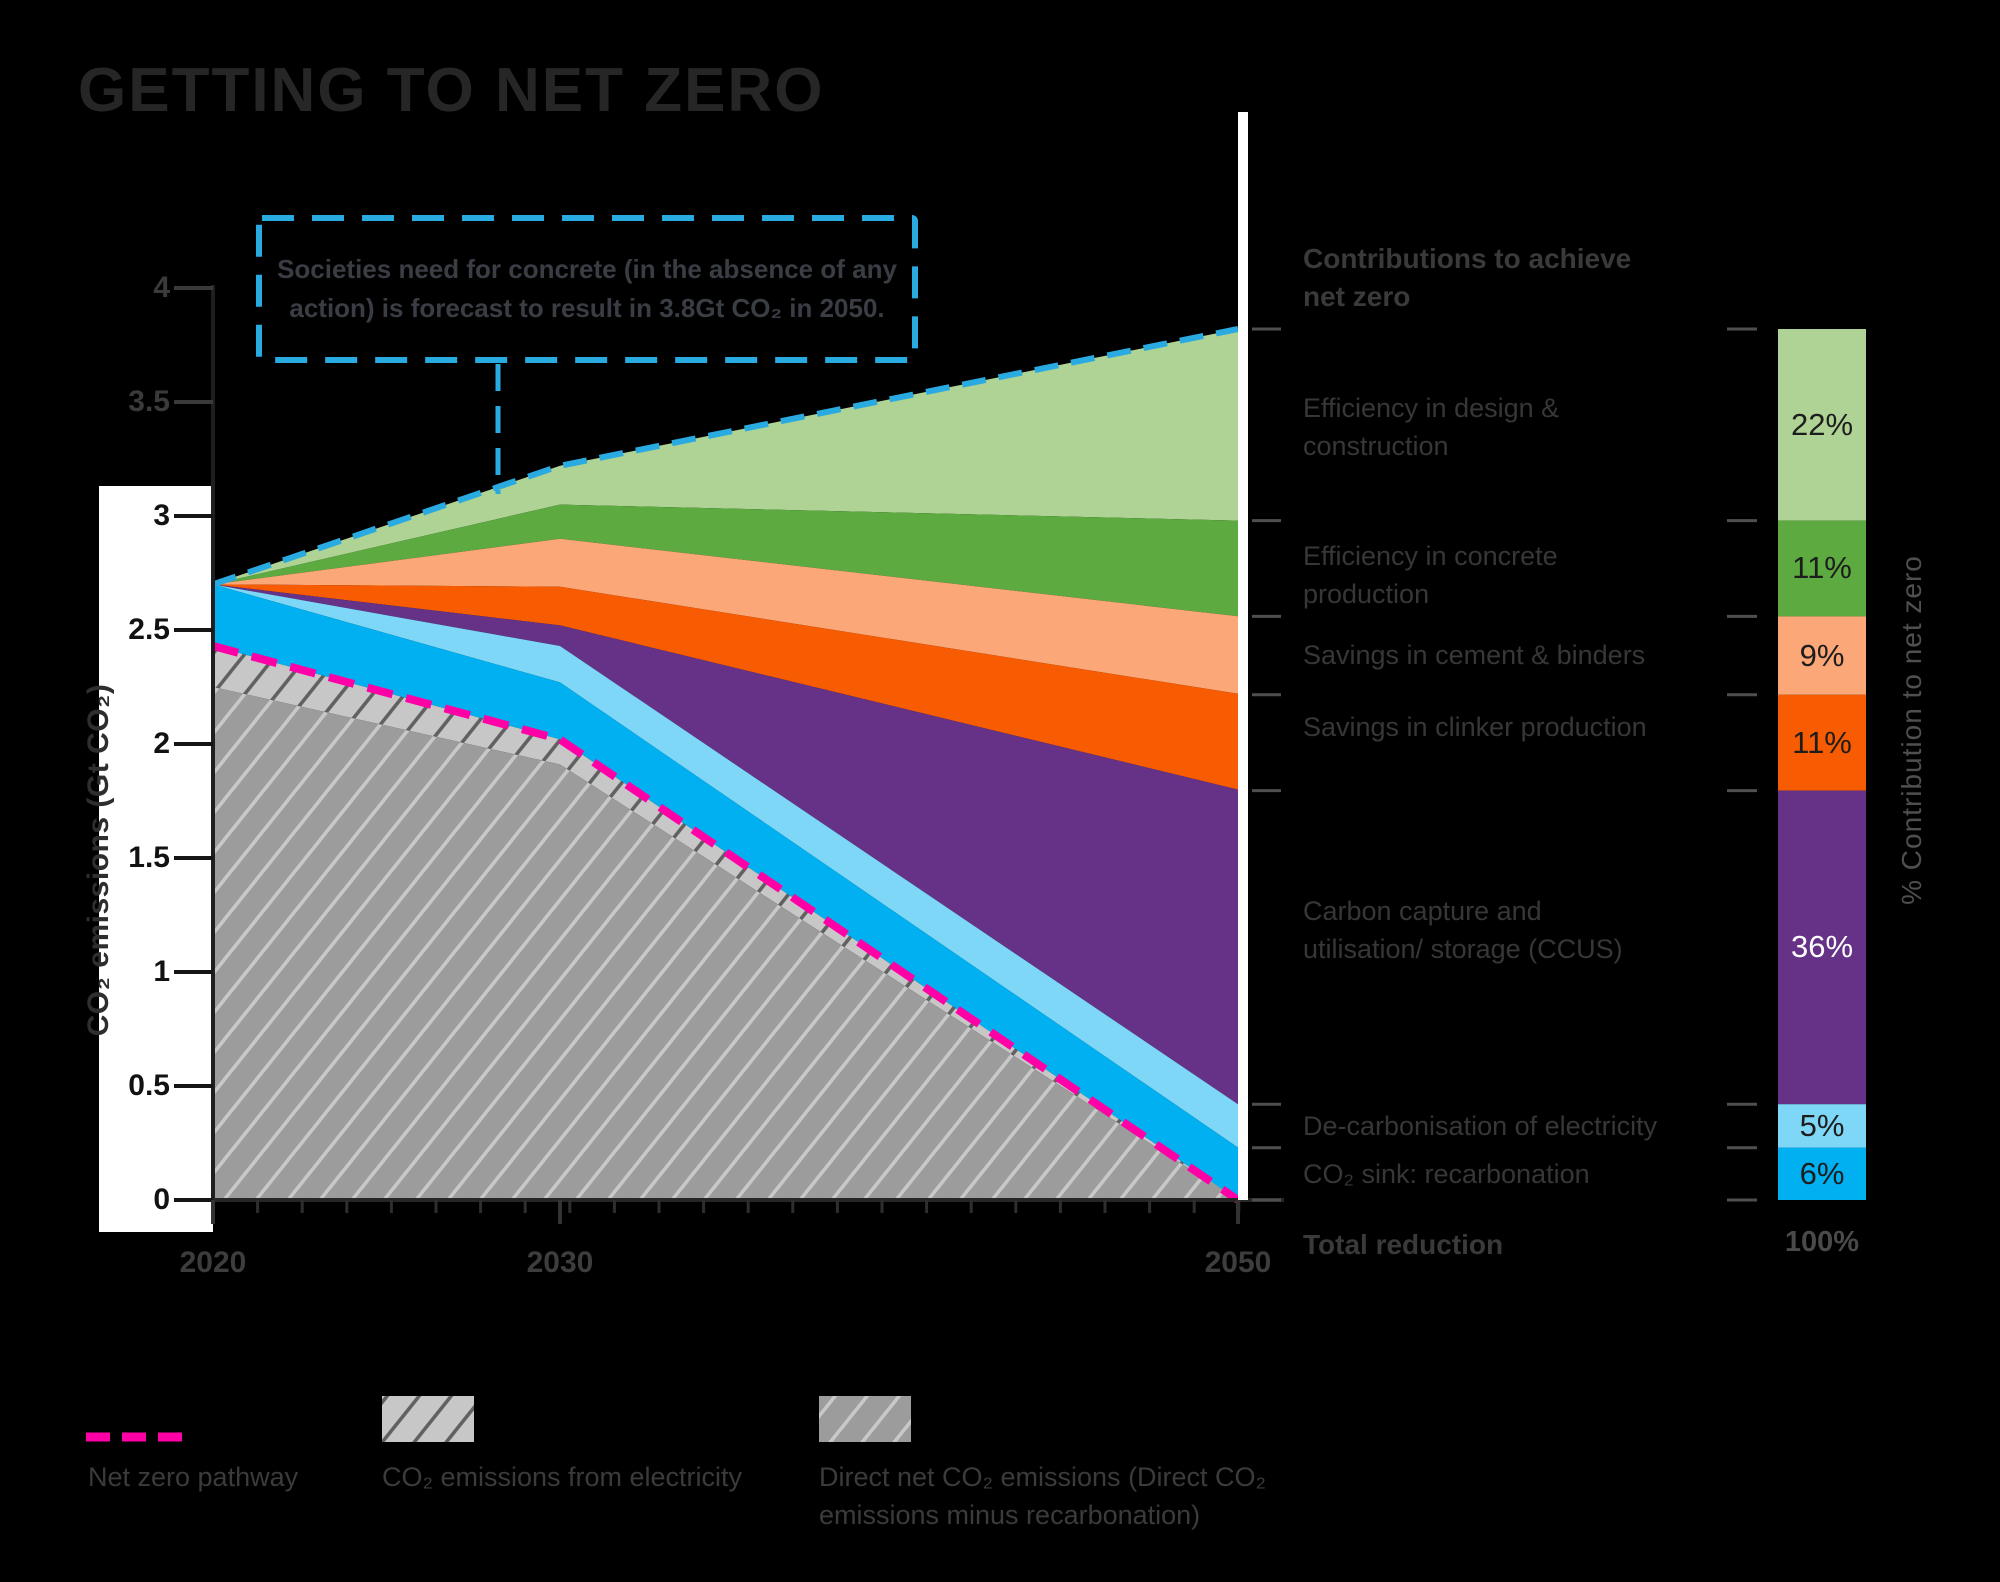 This screenshot has width=2000, height=1582. I want to click on y-axis-title: CO₂ emissions (Gt CO₂), so click(98, 860).